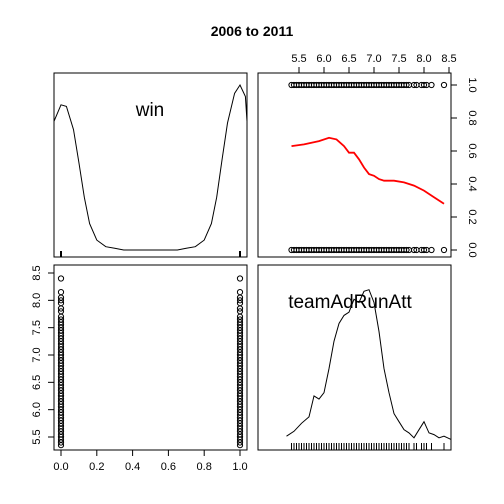  What do you see at coordinates (472, 183) in the screenshot?
I see `win-right-tick-label: 0.4` at bounding box center [472, 183].